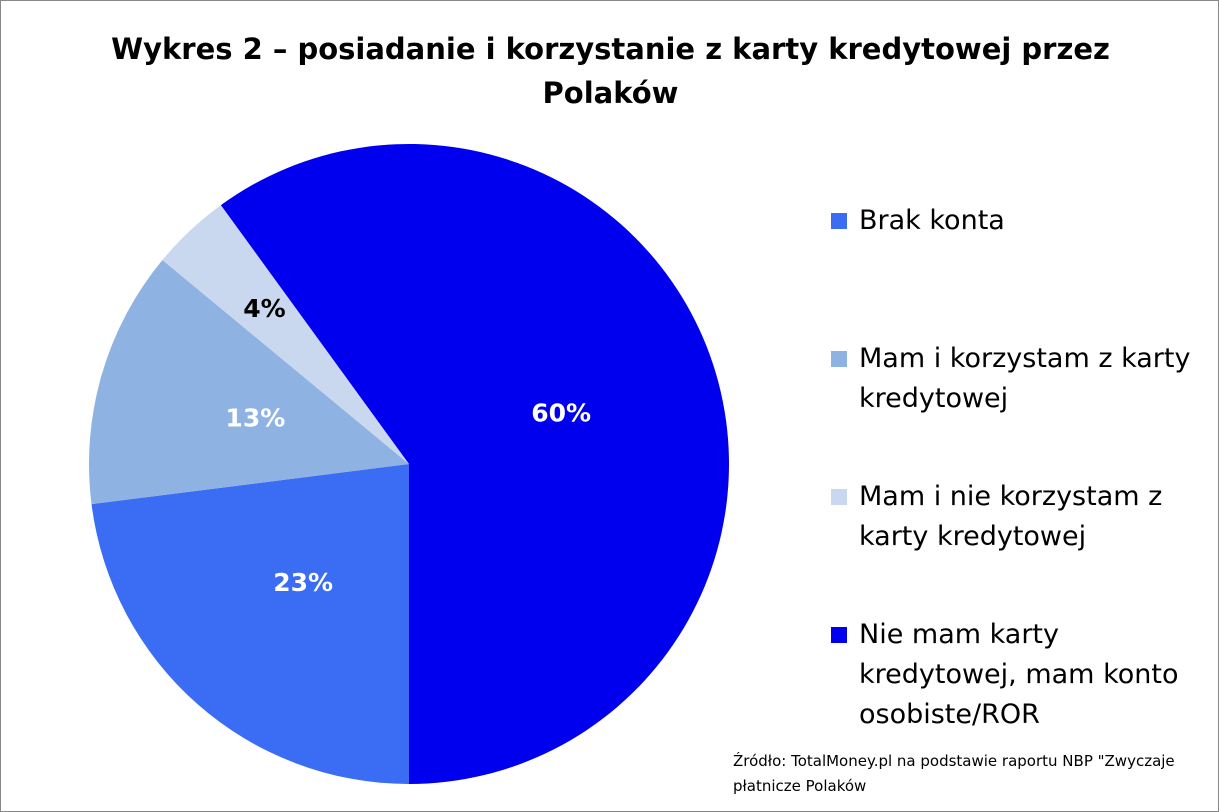 This screenshot has width=1219, height=812. Describe the element at coordinates (303, 582) in the screenshot. I see `data-label: 23%` at that location.